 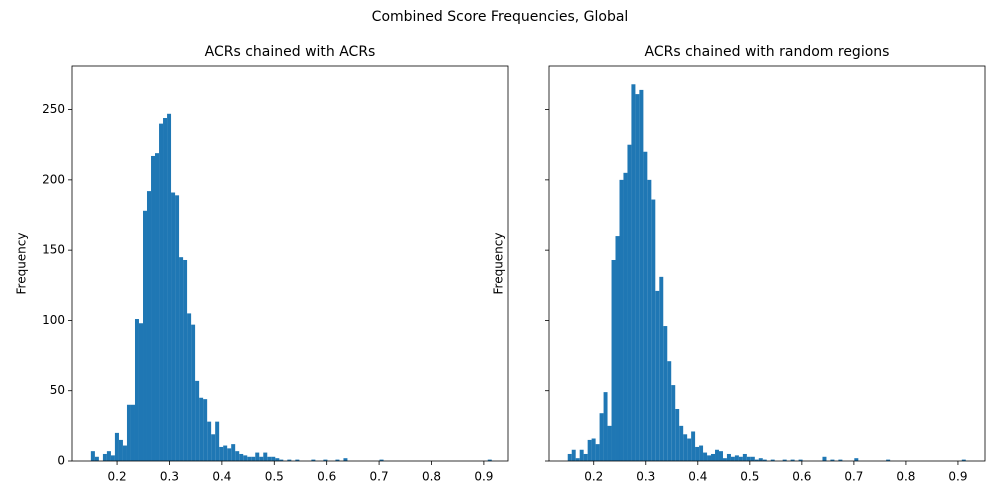 I want to click on x-tick-label: 0.3, so click(x=645, y=477).